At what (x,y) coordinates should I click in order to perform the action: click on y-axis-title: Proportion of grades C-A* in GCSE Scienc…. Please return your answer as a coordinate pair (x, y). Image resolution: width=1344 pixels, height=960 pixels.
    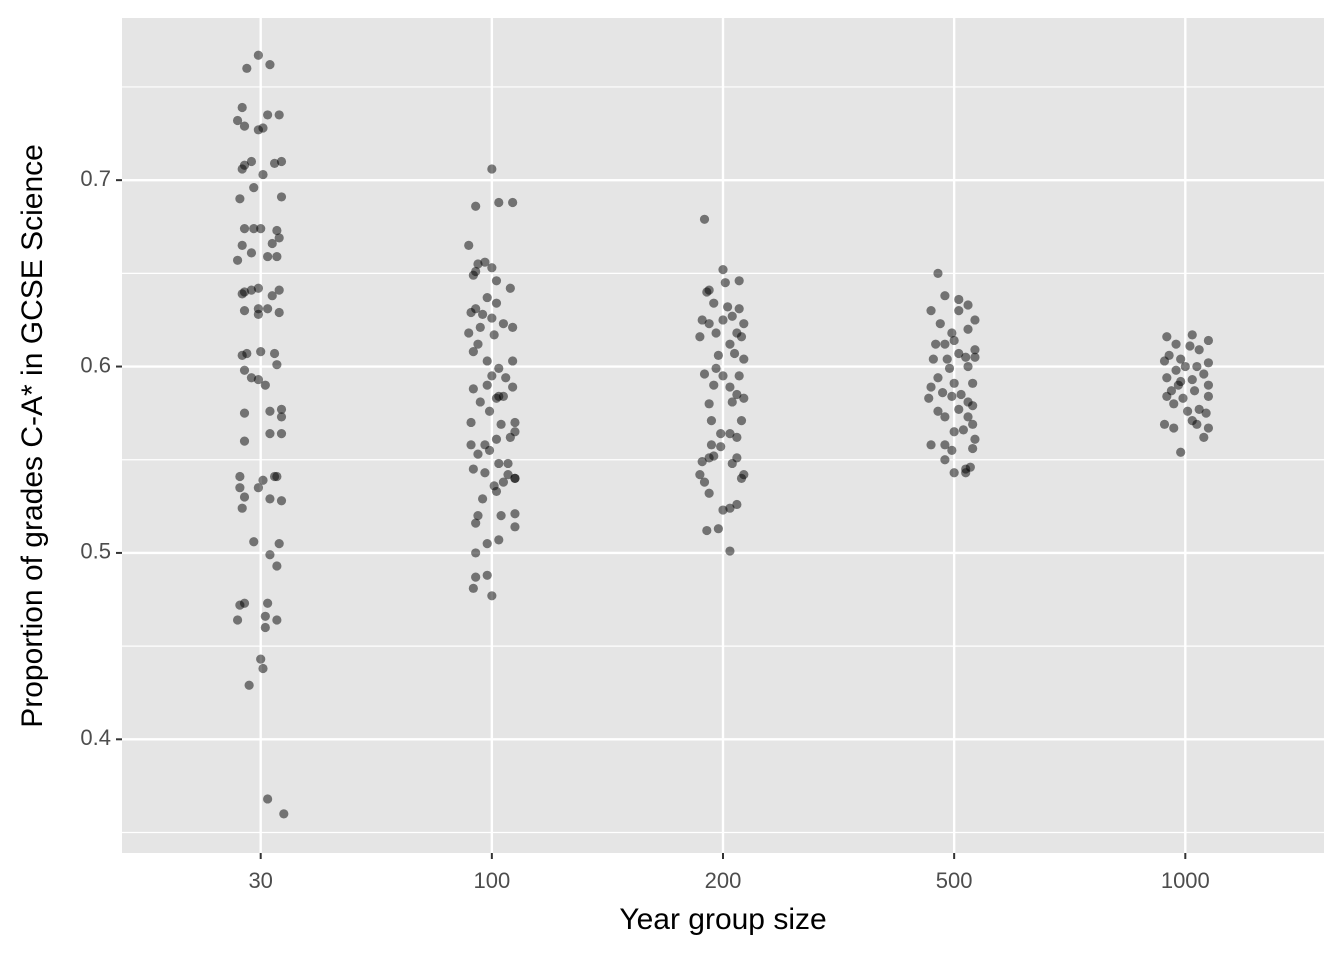
    Looking at the image, I should click on (32, 436).